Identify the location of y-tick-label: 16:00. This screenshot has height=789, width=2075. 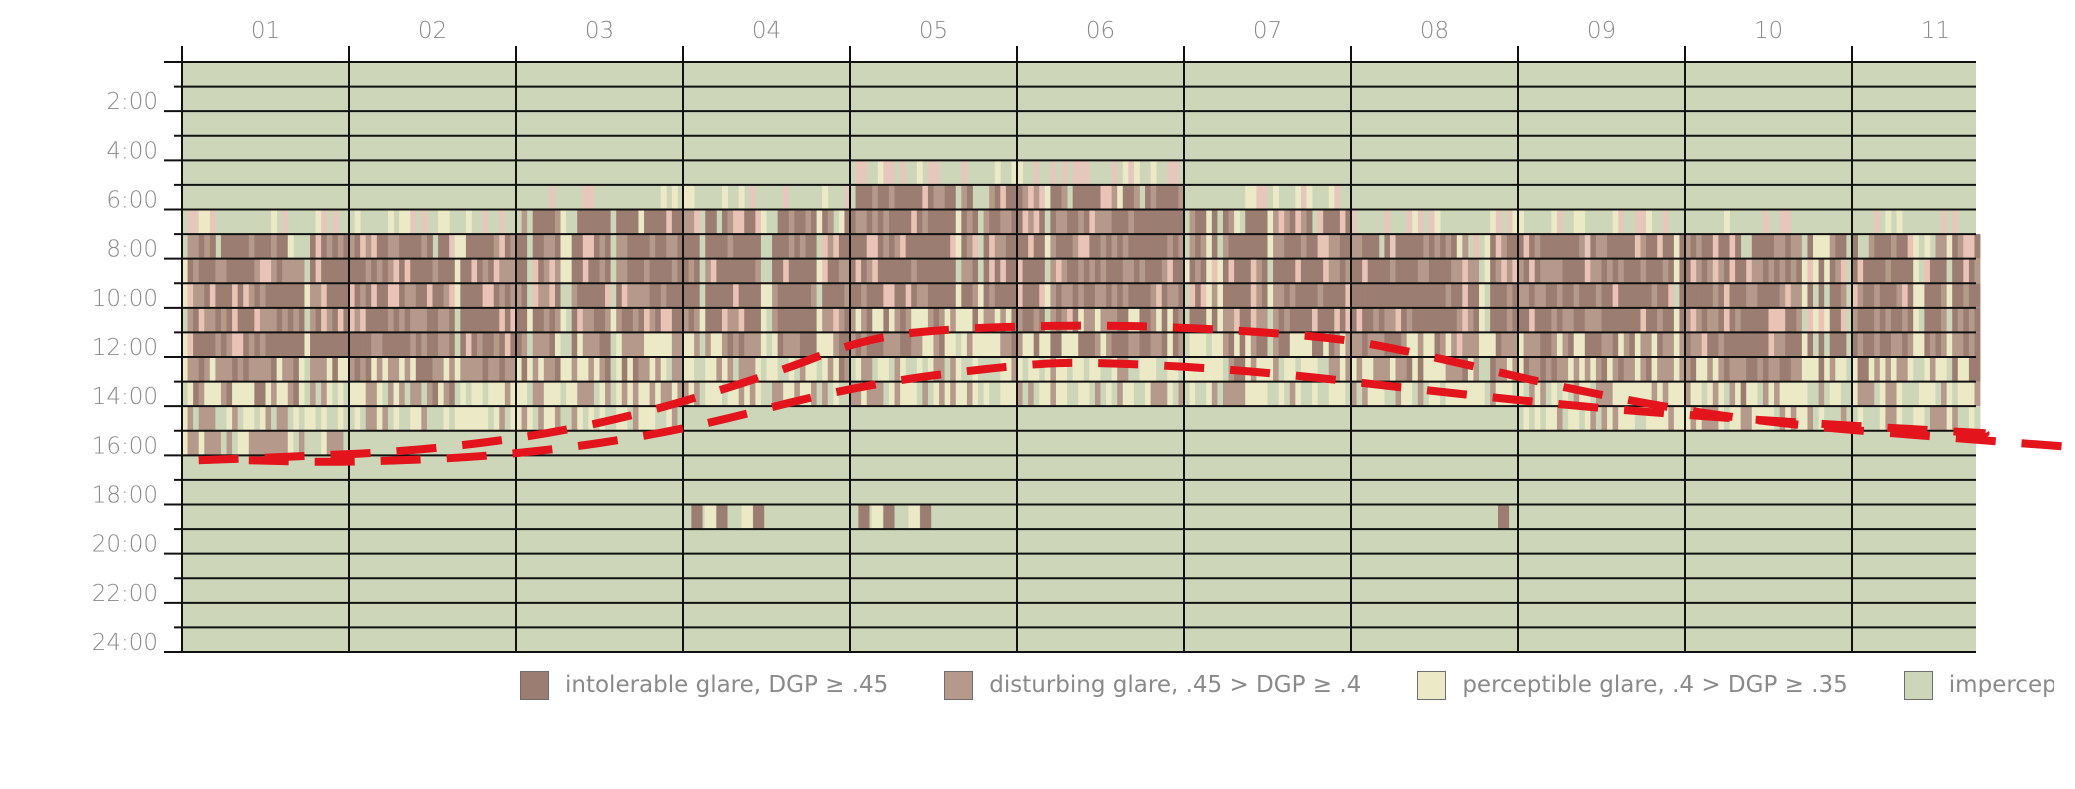
(125, 446).